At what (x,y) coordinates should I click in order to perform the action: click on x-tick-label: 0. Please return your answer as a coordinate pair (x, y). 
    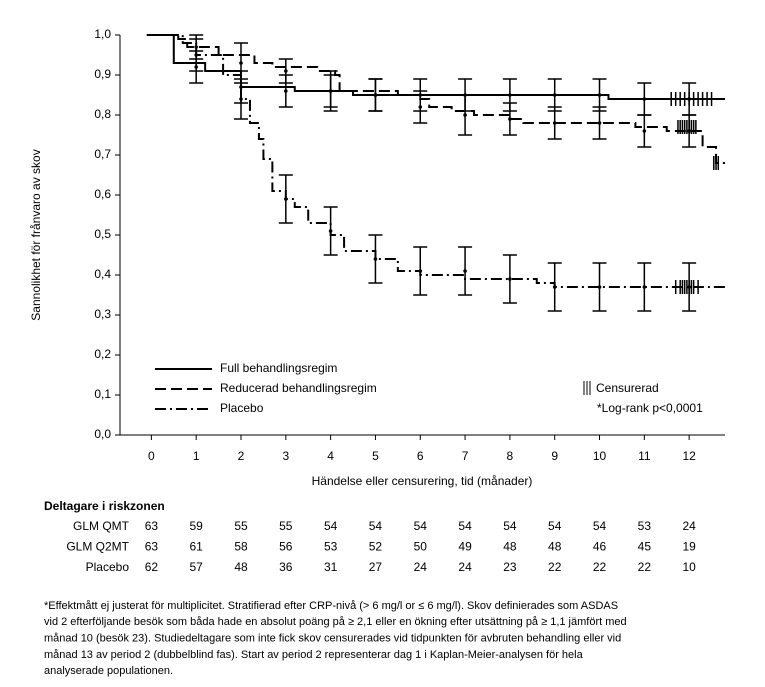
    Looking at the image, I should click on (151, 456).